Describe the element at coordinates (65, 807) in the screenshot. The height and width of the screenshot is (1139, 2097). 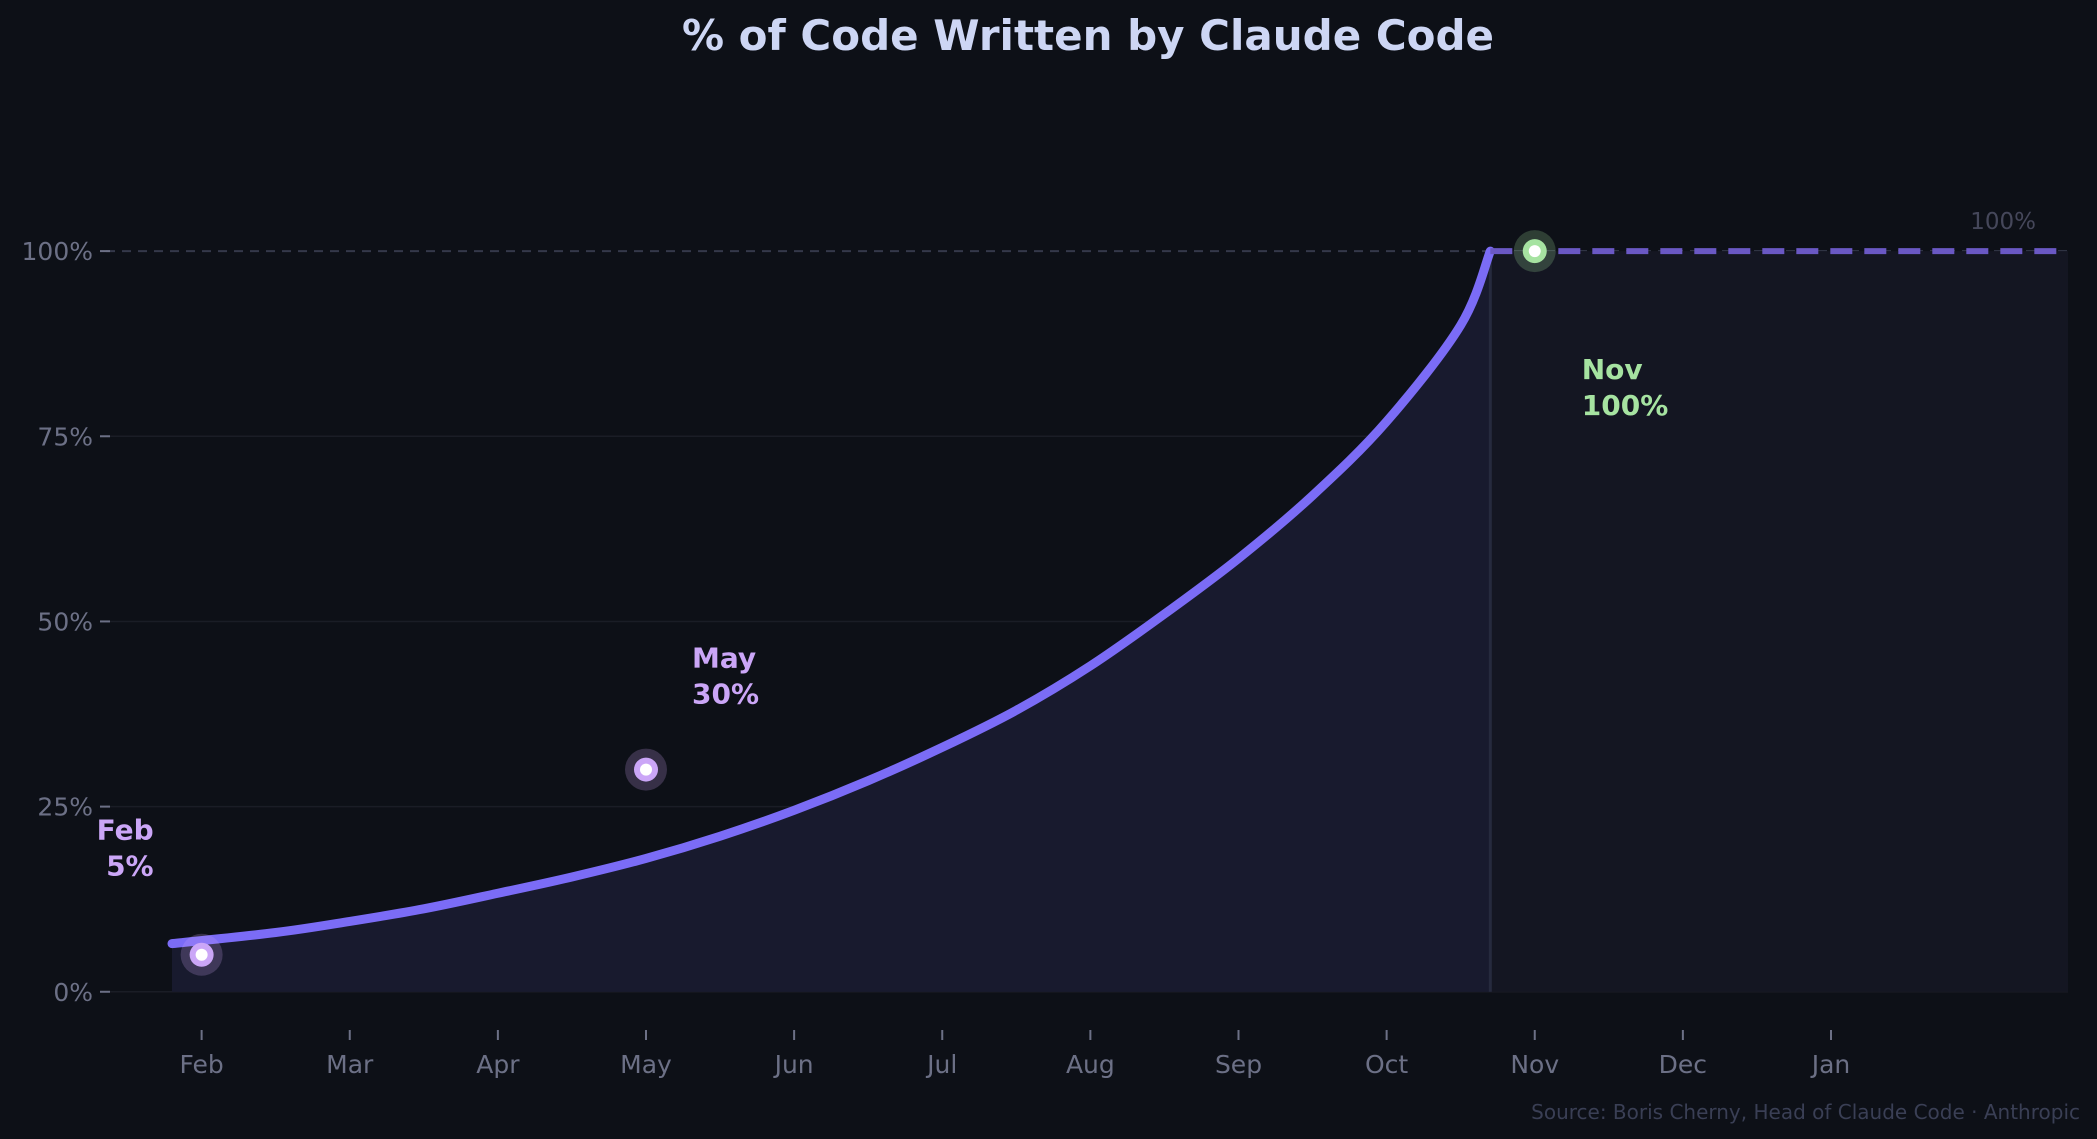
I see `y-tick-label: 25%` at that location.